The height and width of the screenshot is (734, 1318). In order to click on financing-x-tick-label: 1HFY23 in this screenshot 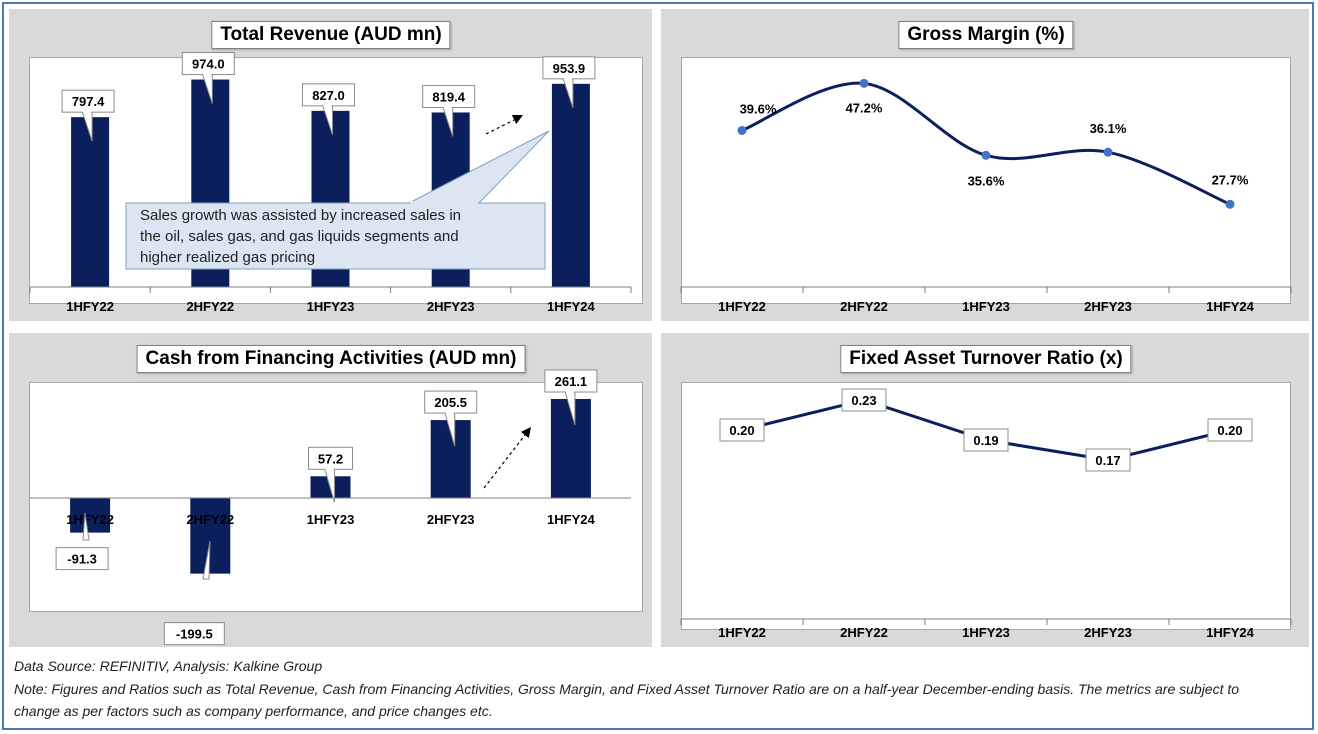, I will do `click(331, 519)`.